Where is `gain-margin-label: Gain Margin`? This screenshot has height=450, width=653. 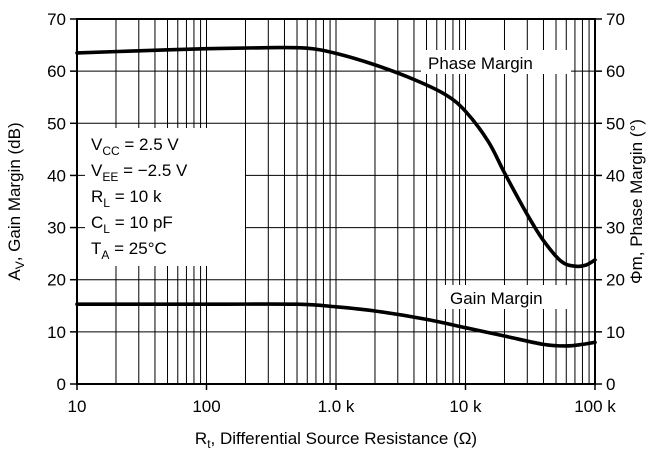 gain-margin-label: Gain Margin is located at coordinates (496, 298).